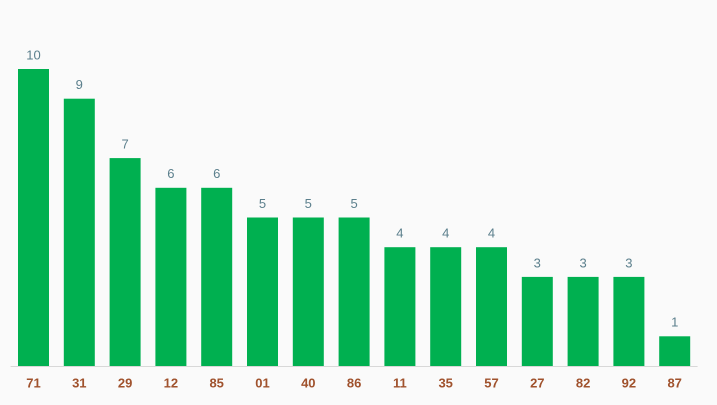 Image resolution: width=717 pixels, height=405 pixels. What do you see at coordinates (445, 382) in the screenshot?
I see `x-tick-label: 35` at bounding box center [445, 382].